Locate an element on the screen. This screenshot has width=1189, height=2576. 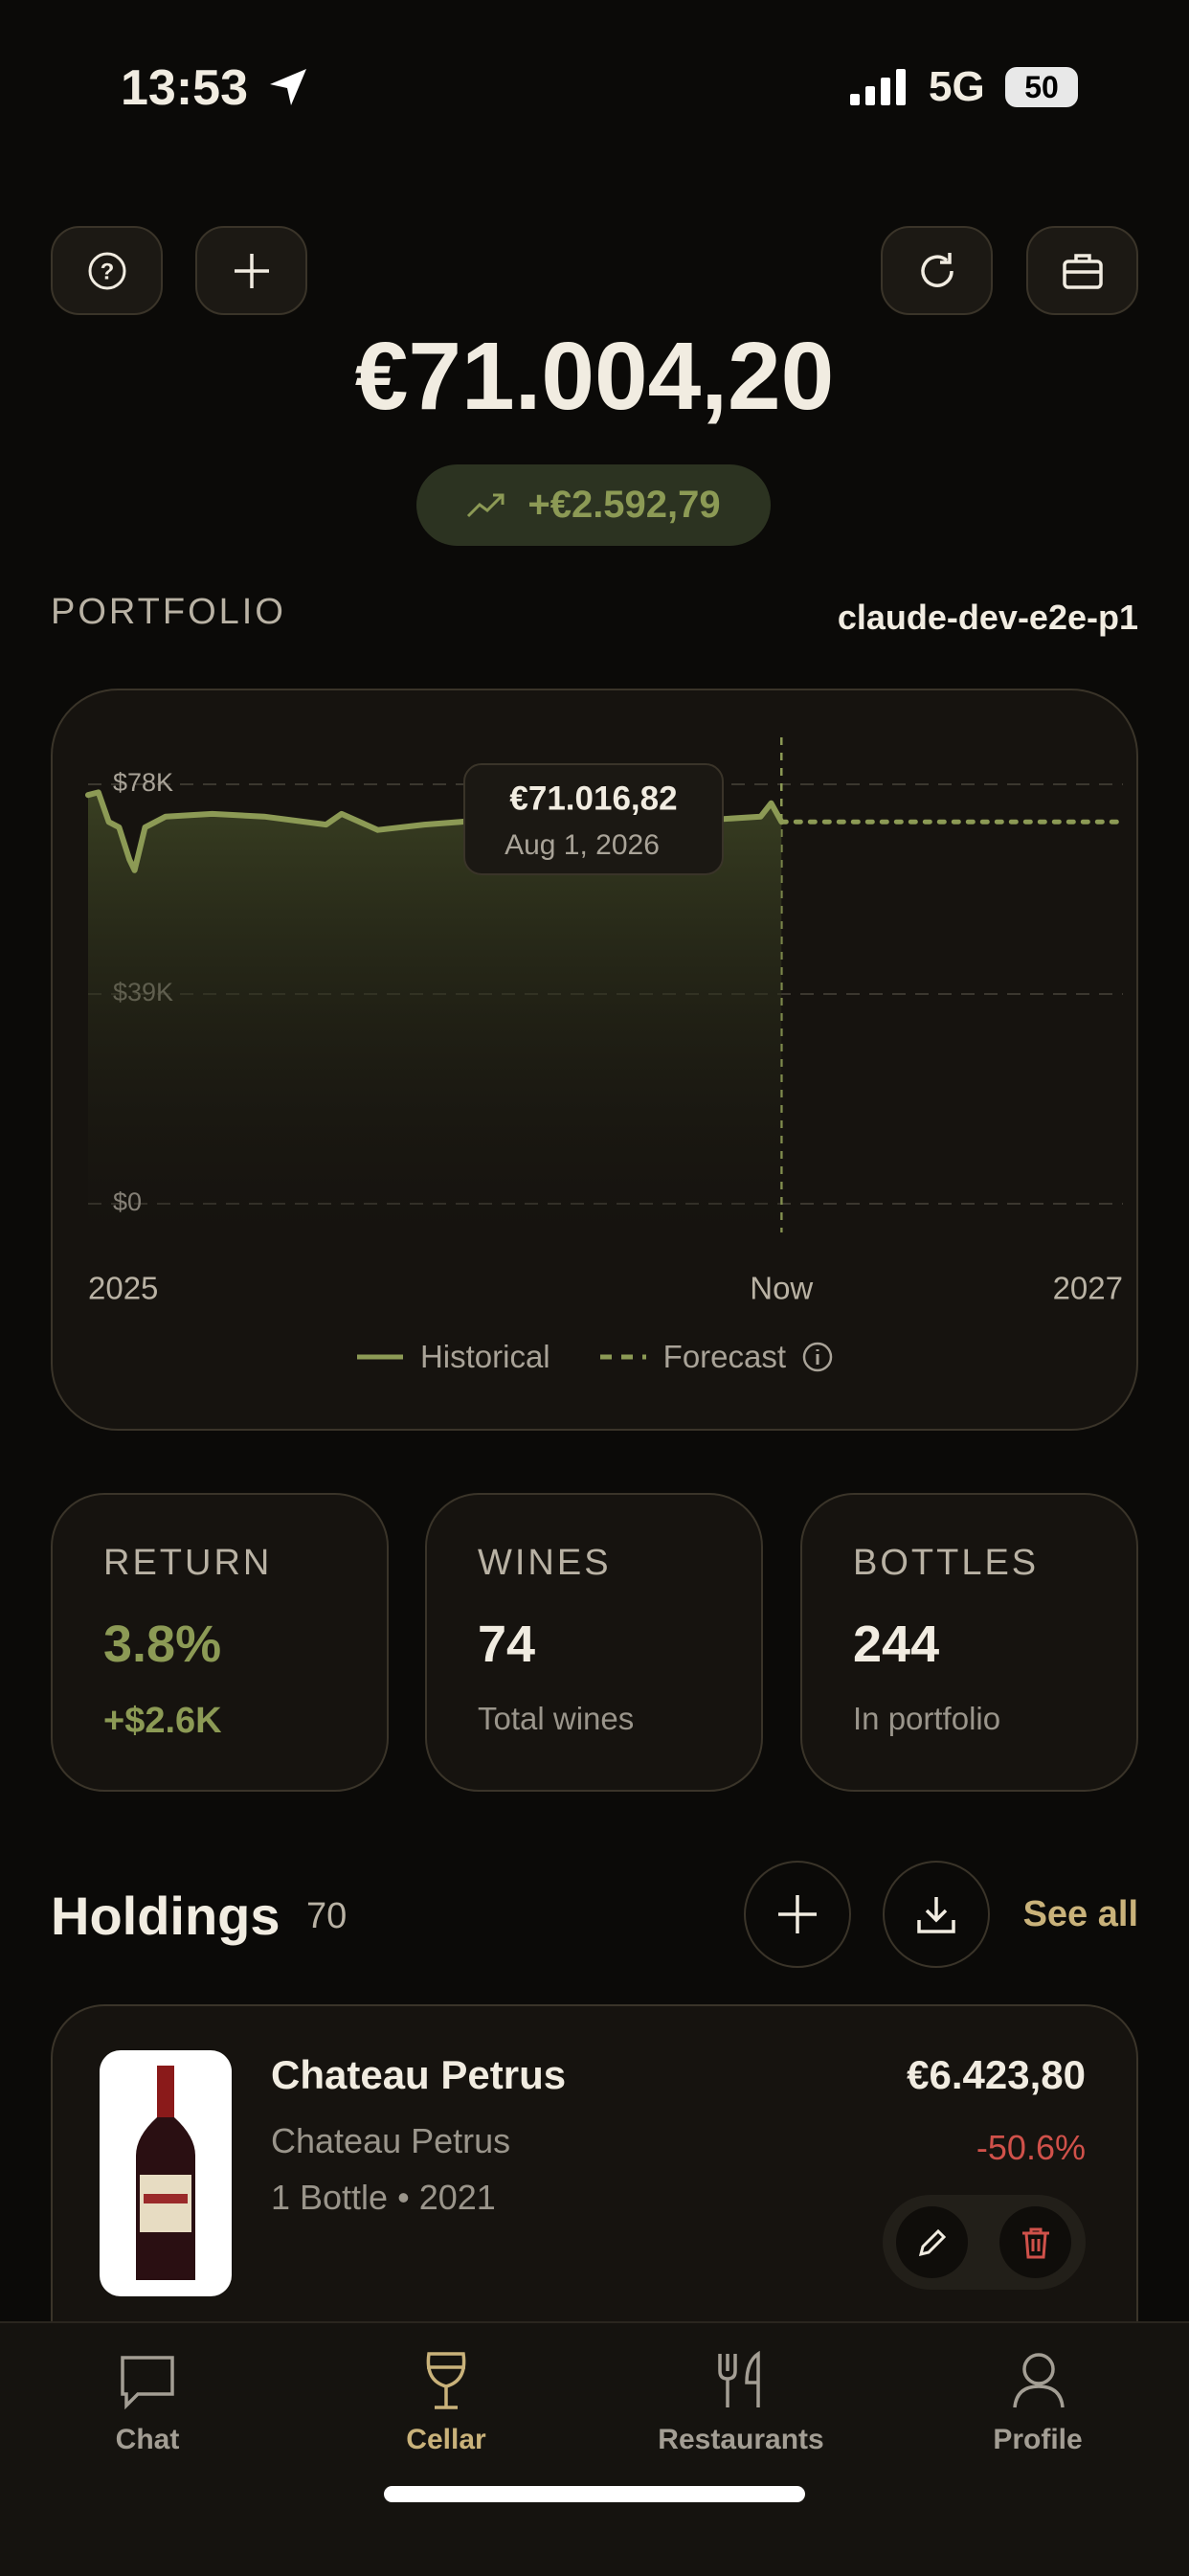
portfolio-button is located at coordinates (1082, 270).